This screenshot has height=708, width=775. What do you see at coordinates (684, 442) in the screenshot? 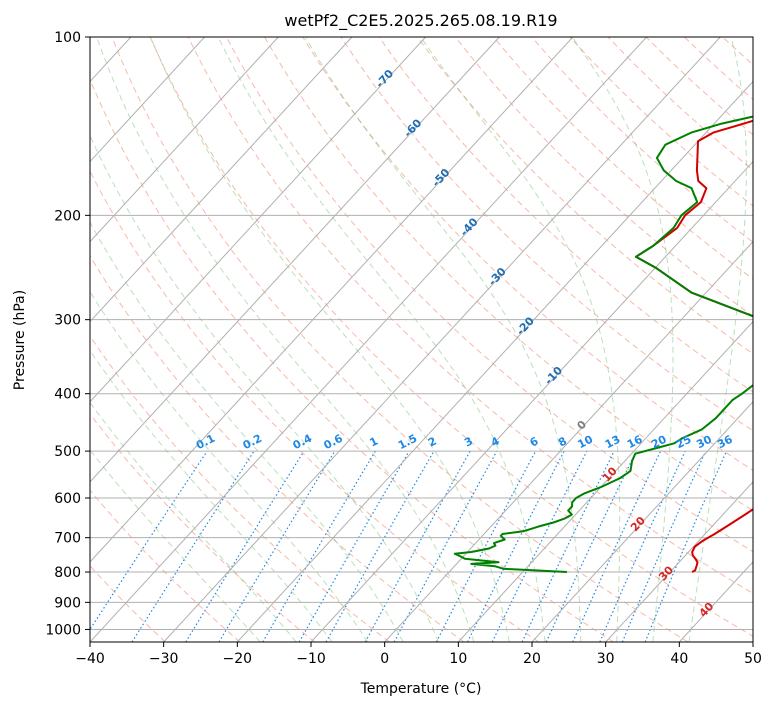
I see `mixing-ratio-label: 25` at bounding box center [684, 442].